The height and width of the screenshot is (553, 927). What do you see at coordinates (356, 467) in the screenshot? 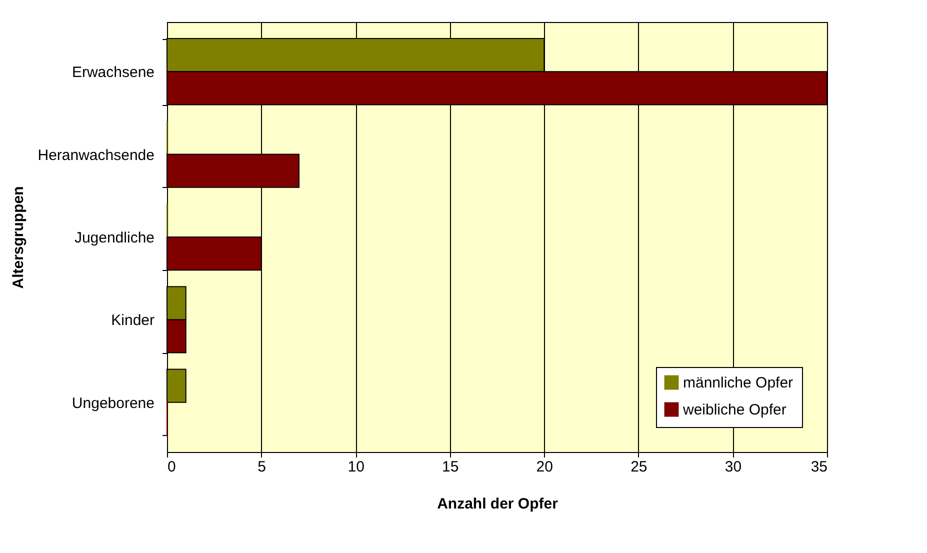
I see `x-tick-label: 10` at bounding box center [356, 467].